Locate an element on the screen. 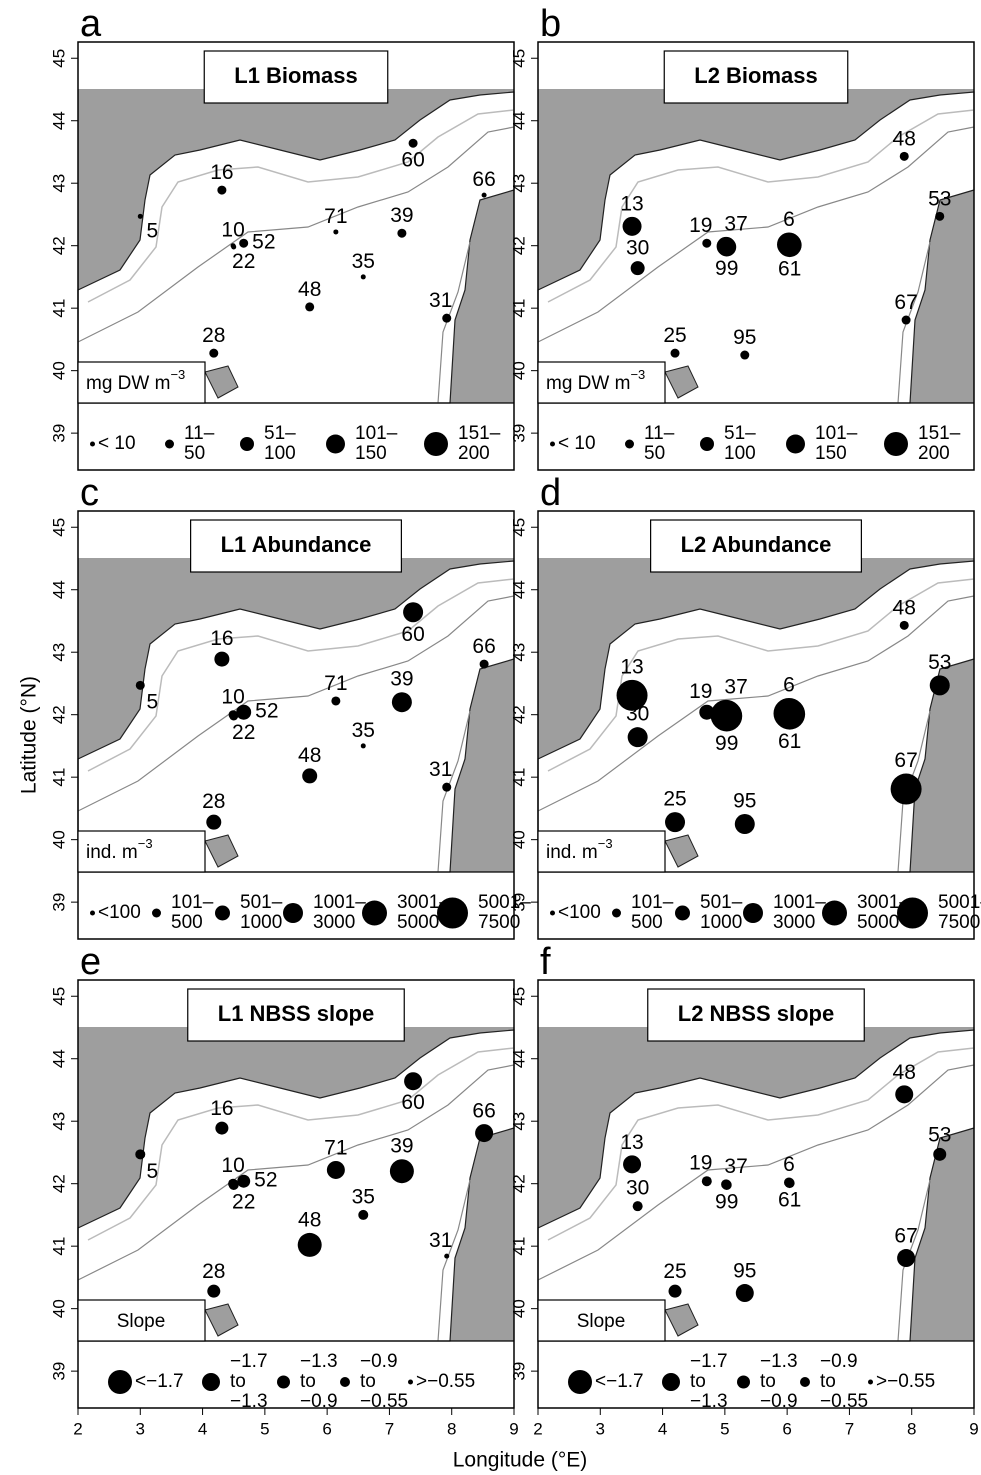 Image resolution: width=981 pixels, height=1475 pixels. x-tick-label: 8 is located at coordinates (911, 1428).